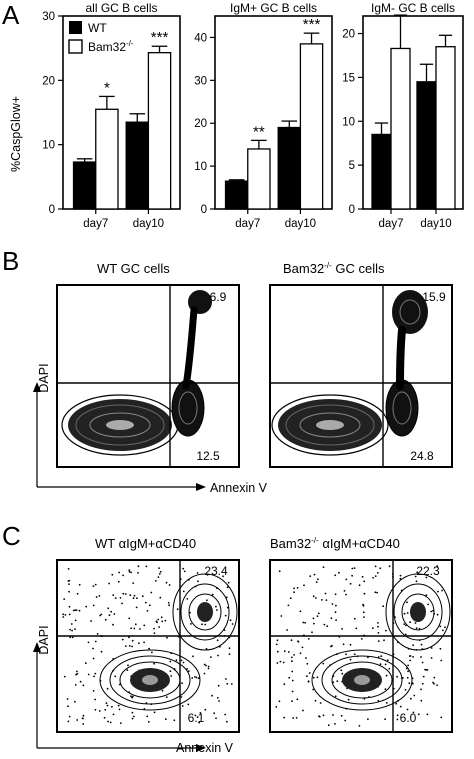 Image resolution: width=474 pixels, height=759 pixels. Describe the element at coordinates (133, 690) in the screenshot. I see `flow-c-axes: DAPI Annexin V` at that location.